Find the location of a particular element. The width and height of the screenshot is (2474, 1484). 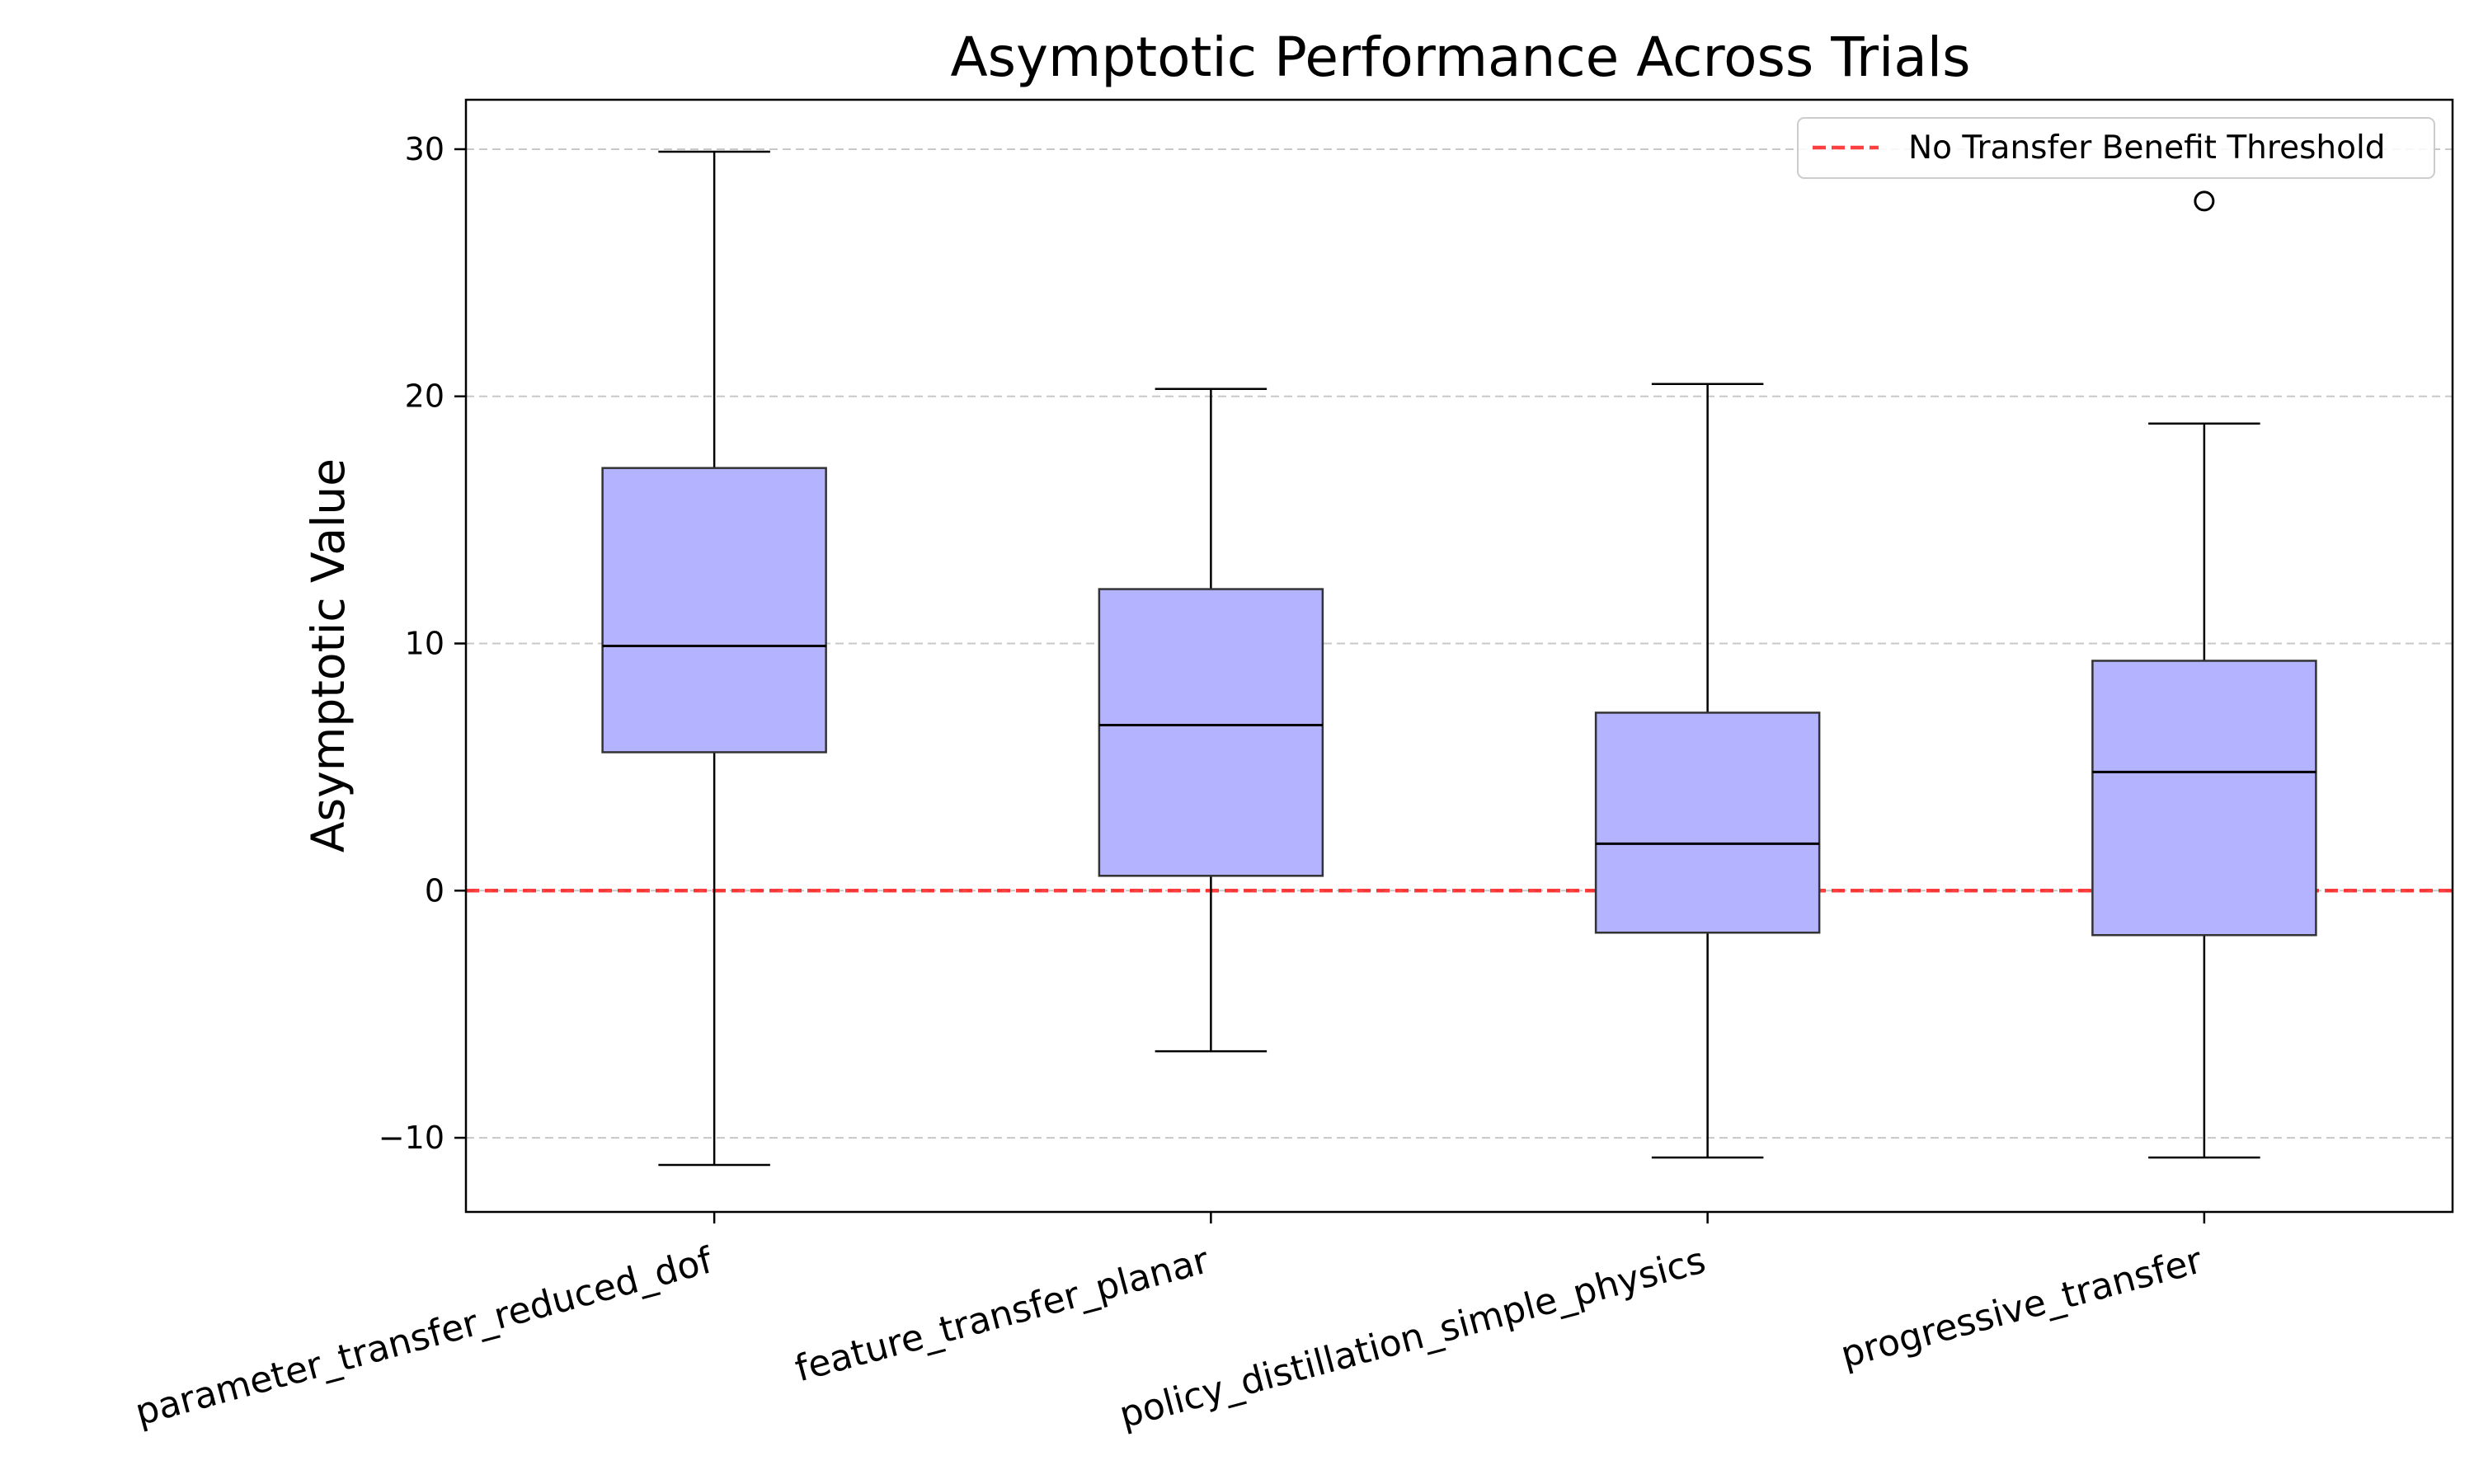

y-tick-label: −10 is located at coordinates (411, 1138).